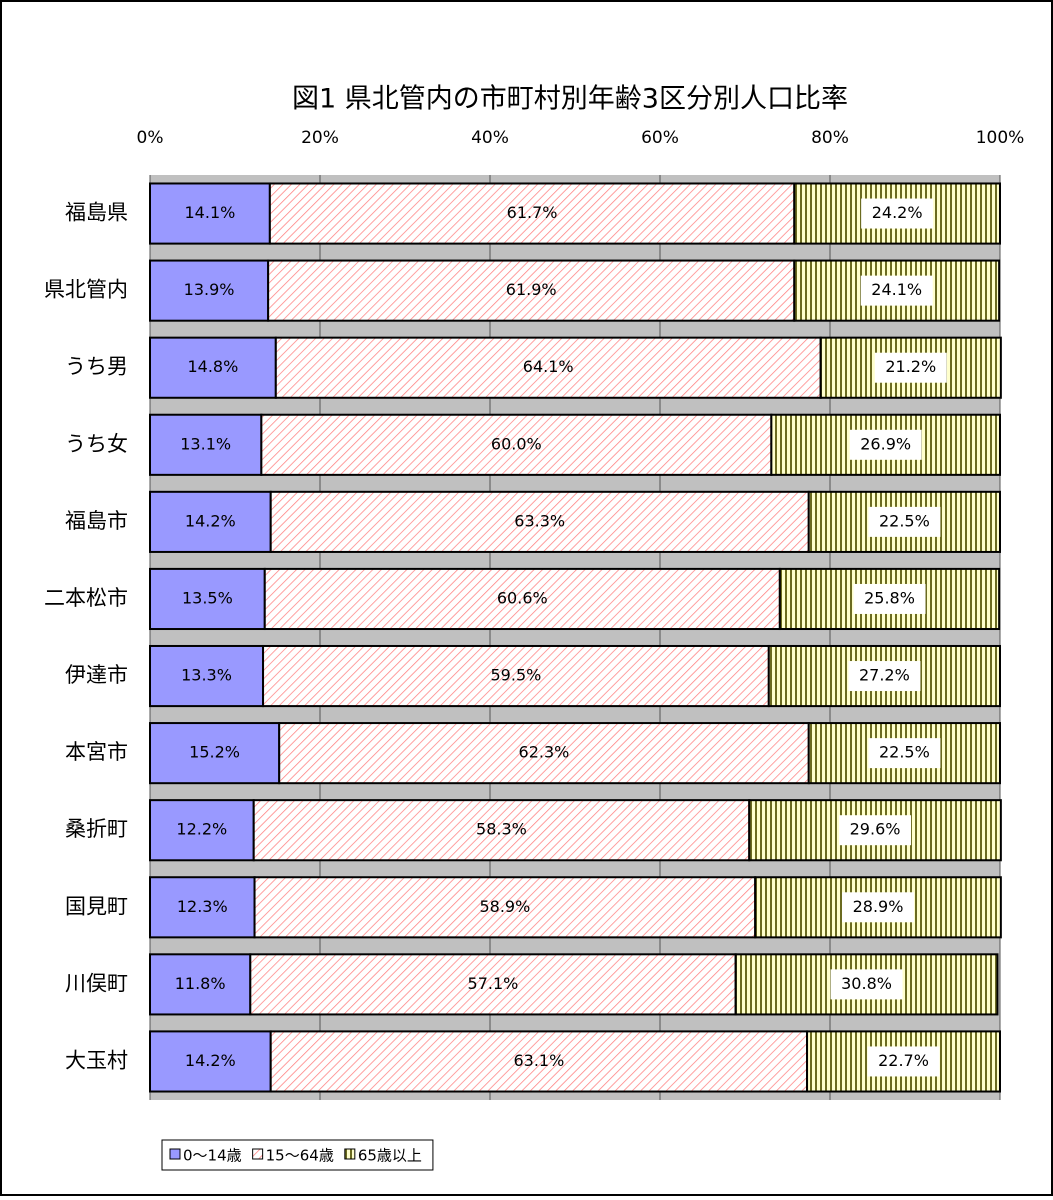 The image size is (1053, 1200). I want to click on value-label: 28.9%, so click(878, 906).